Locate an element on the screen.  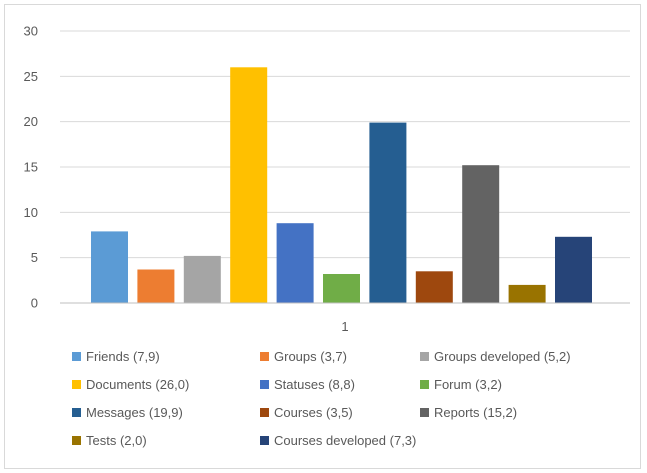
bar-statuses is located at coordinates (295, 263).